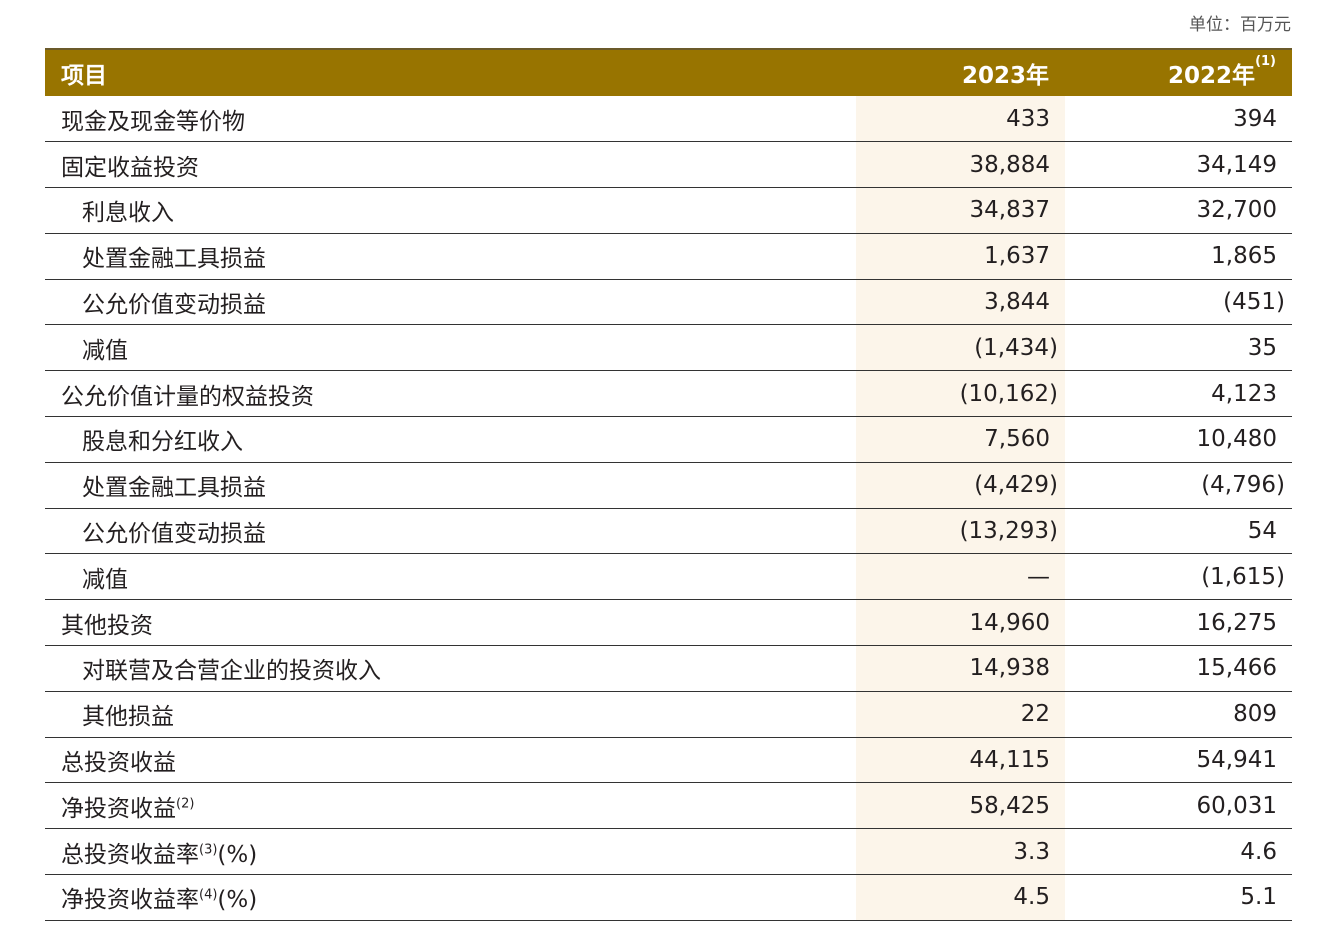  I want to click on row-label-text: 总投资收益, so click(118, 763).